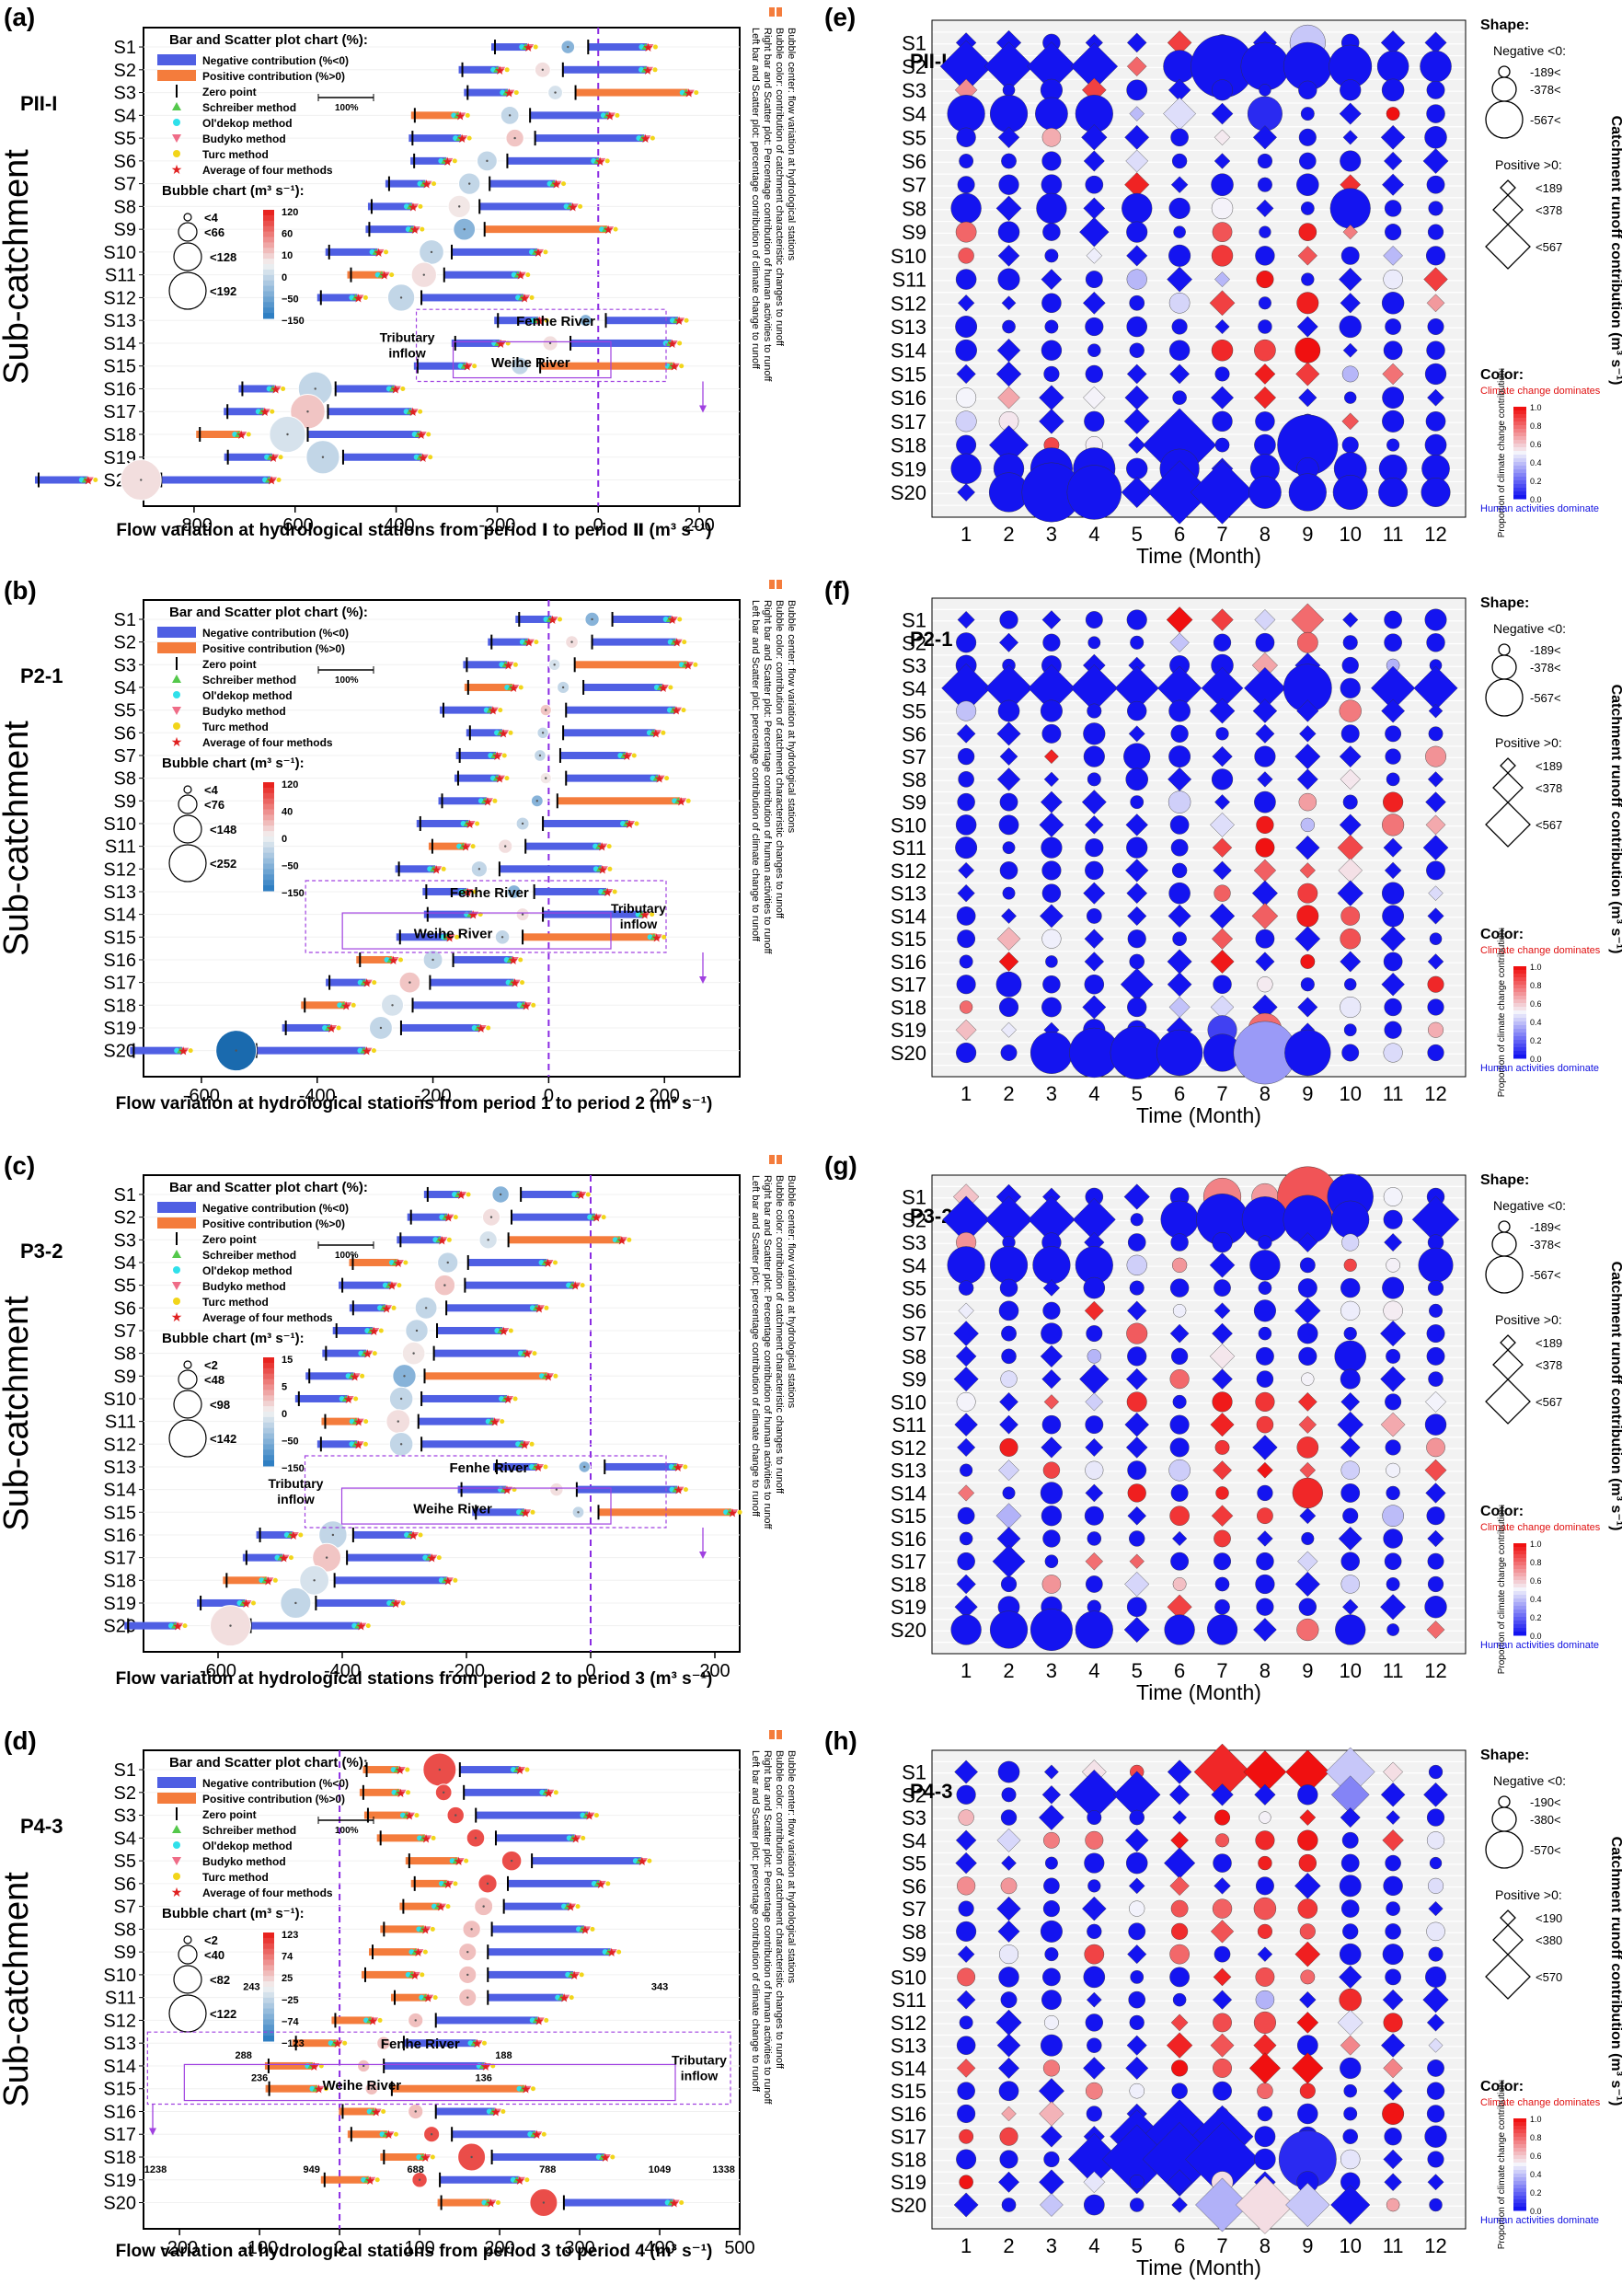  I want to click on glyph-negative-S20-m7, so click(1222, 1630).